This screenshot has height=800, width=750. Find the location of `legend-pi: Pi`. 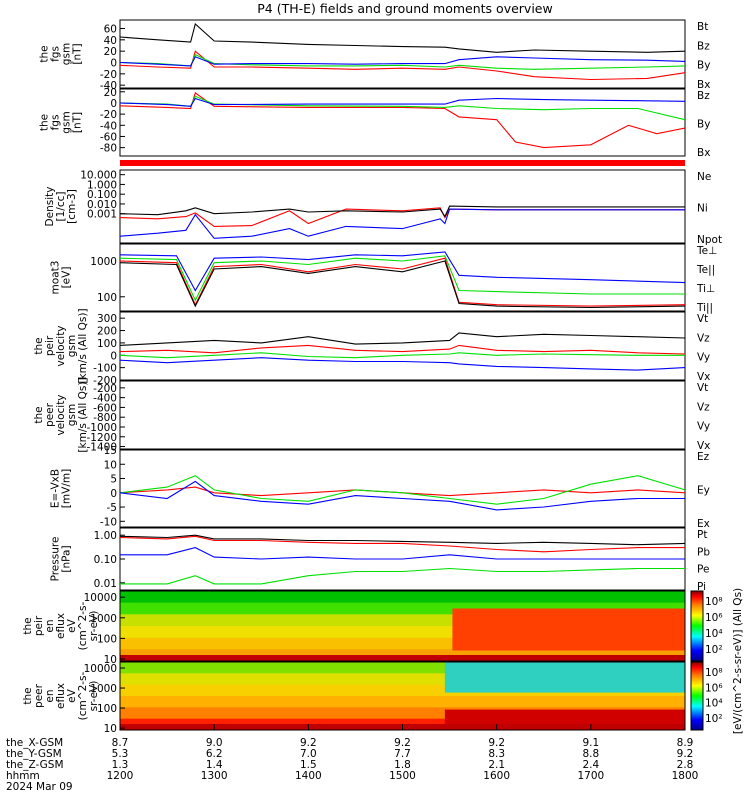

legend-pi: Pi is located at coordinates (701, 587).